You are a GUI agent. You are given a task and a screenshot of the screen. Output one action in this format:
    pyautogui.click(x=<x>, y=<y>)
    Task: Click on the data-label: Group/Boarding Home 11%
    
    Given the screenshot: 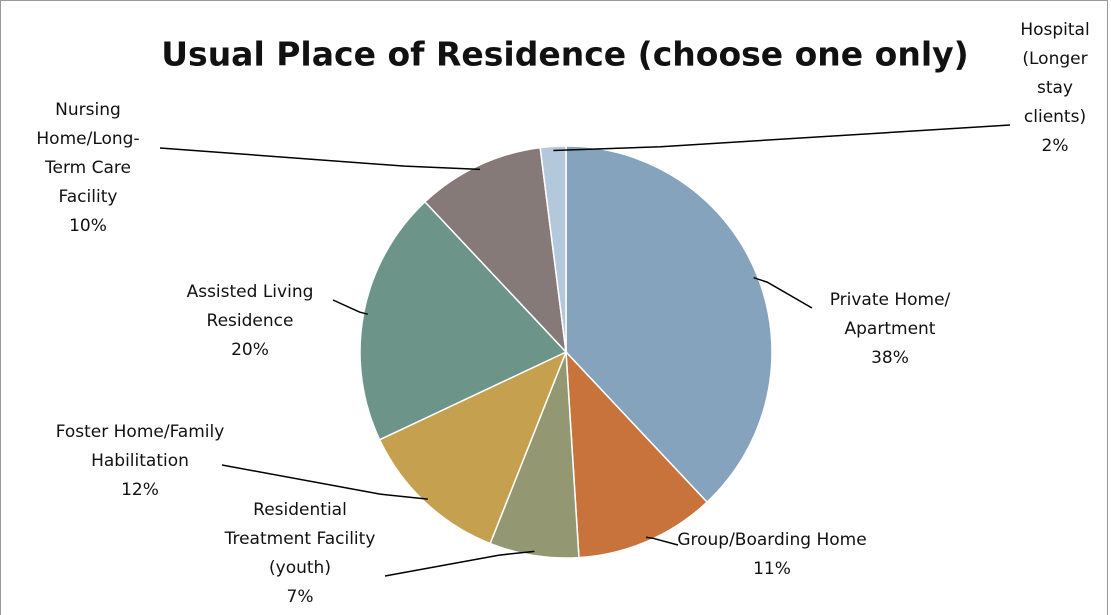 What is the action you would take?
    pyautogui.click(x=772, y=555)
    